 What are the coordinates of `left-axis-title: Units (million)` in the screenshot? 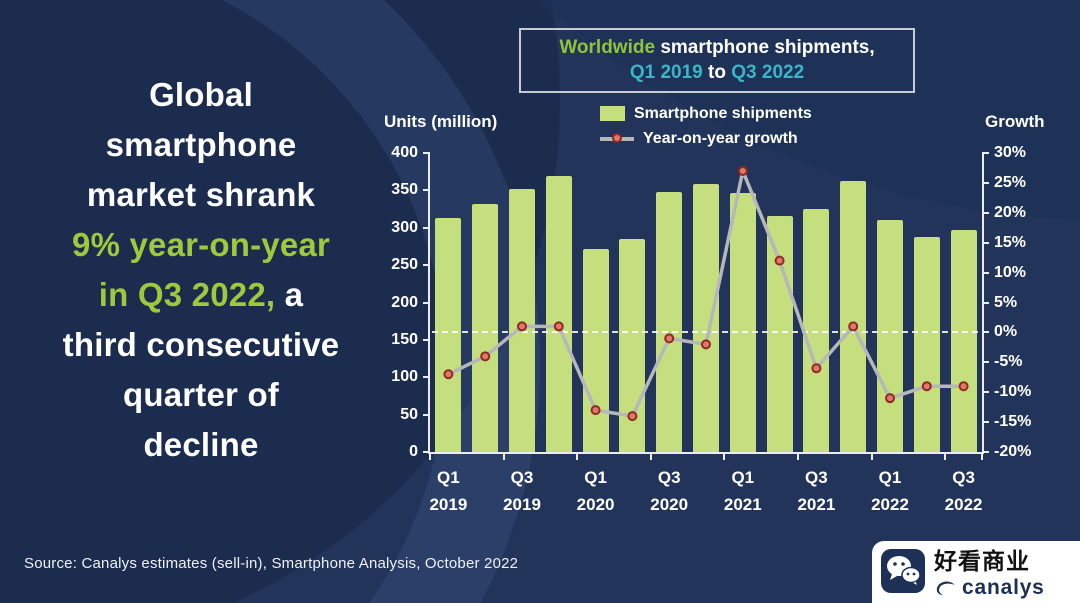 It's located at (441, 121).